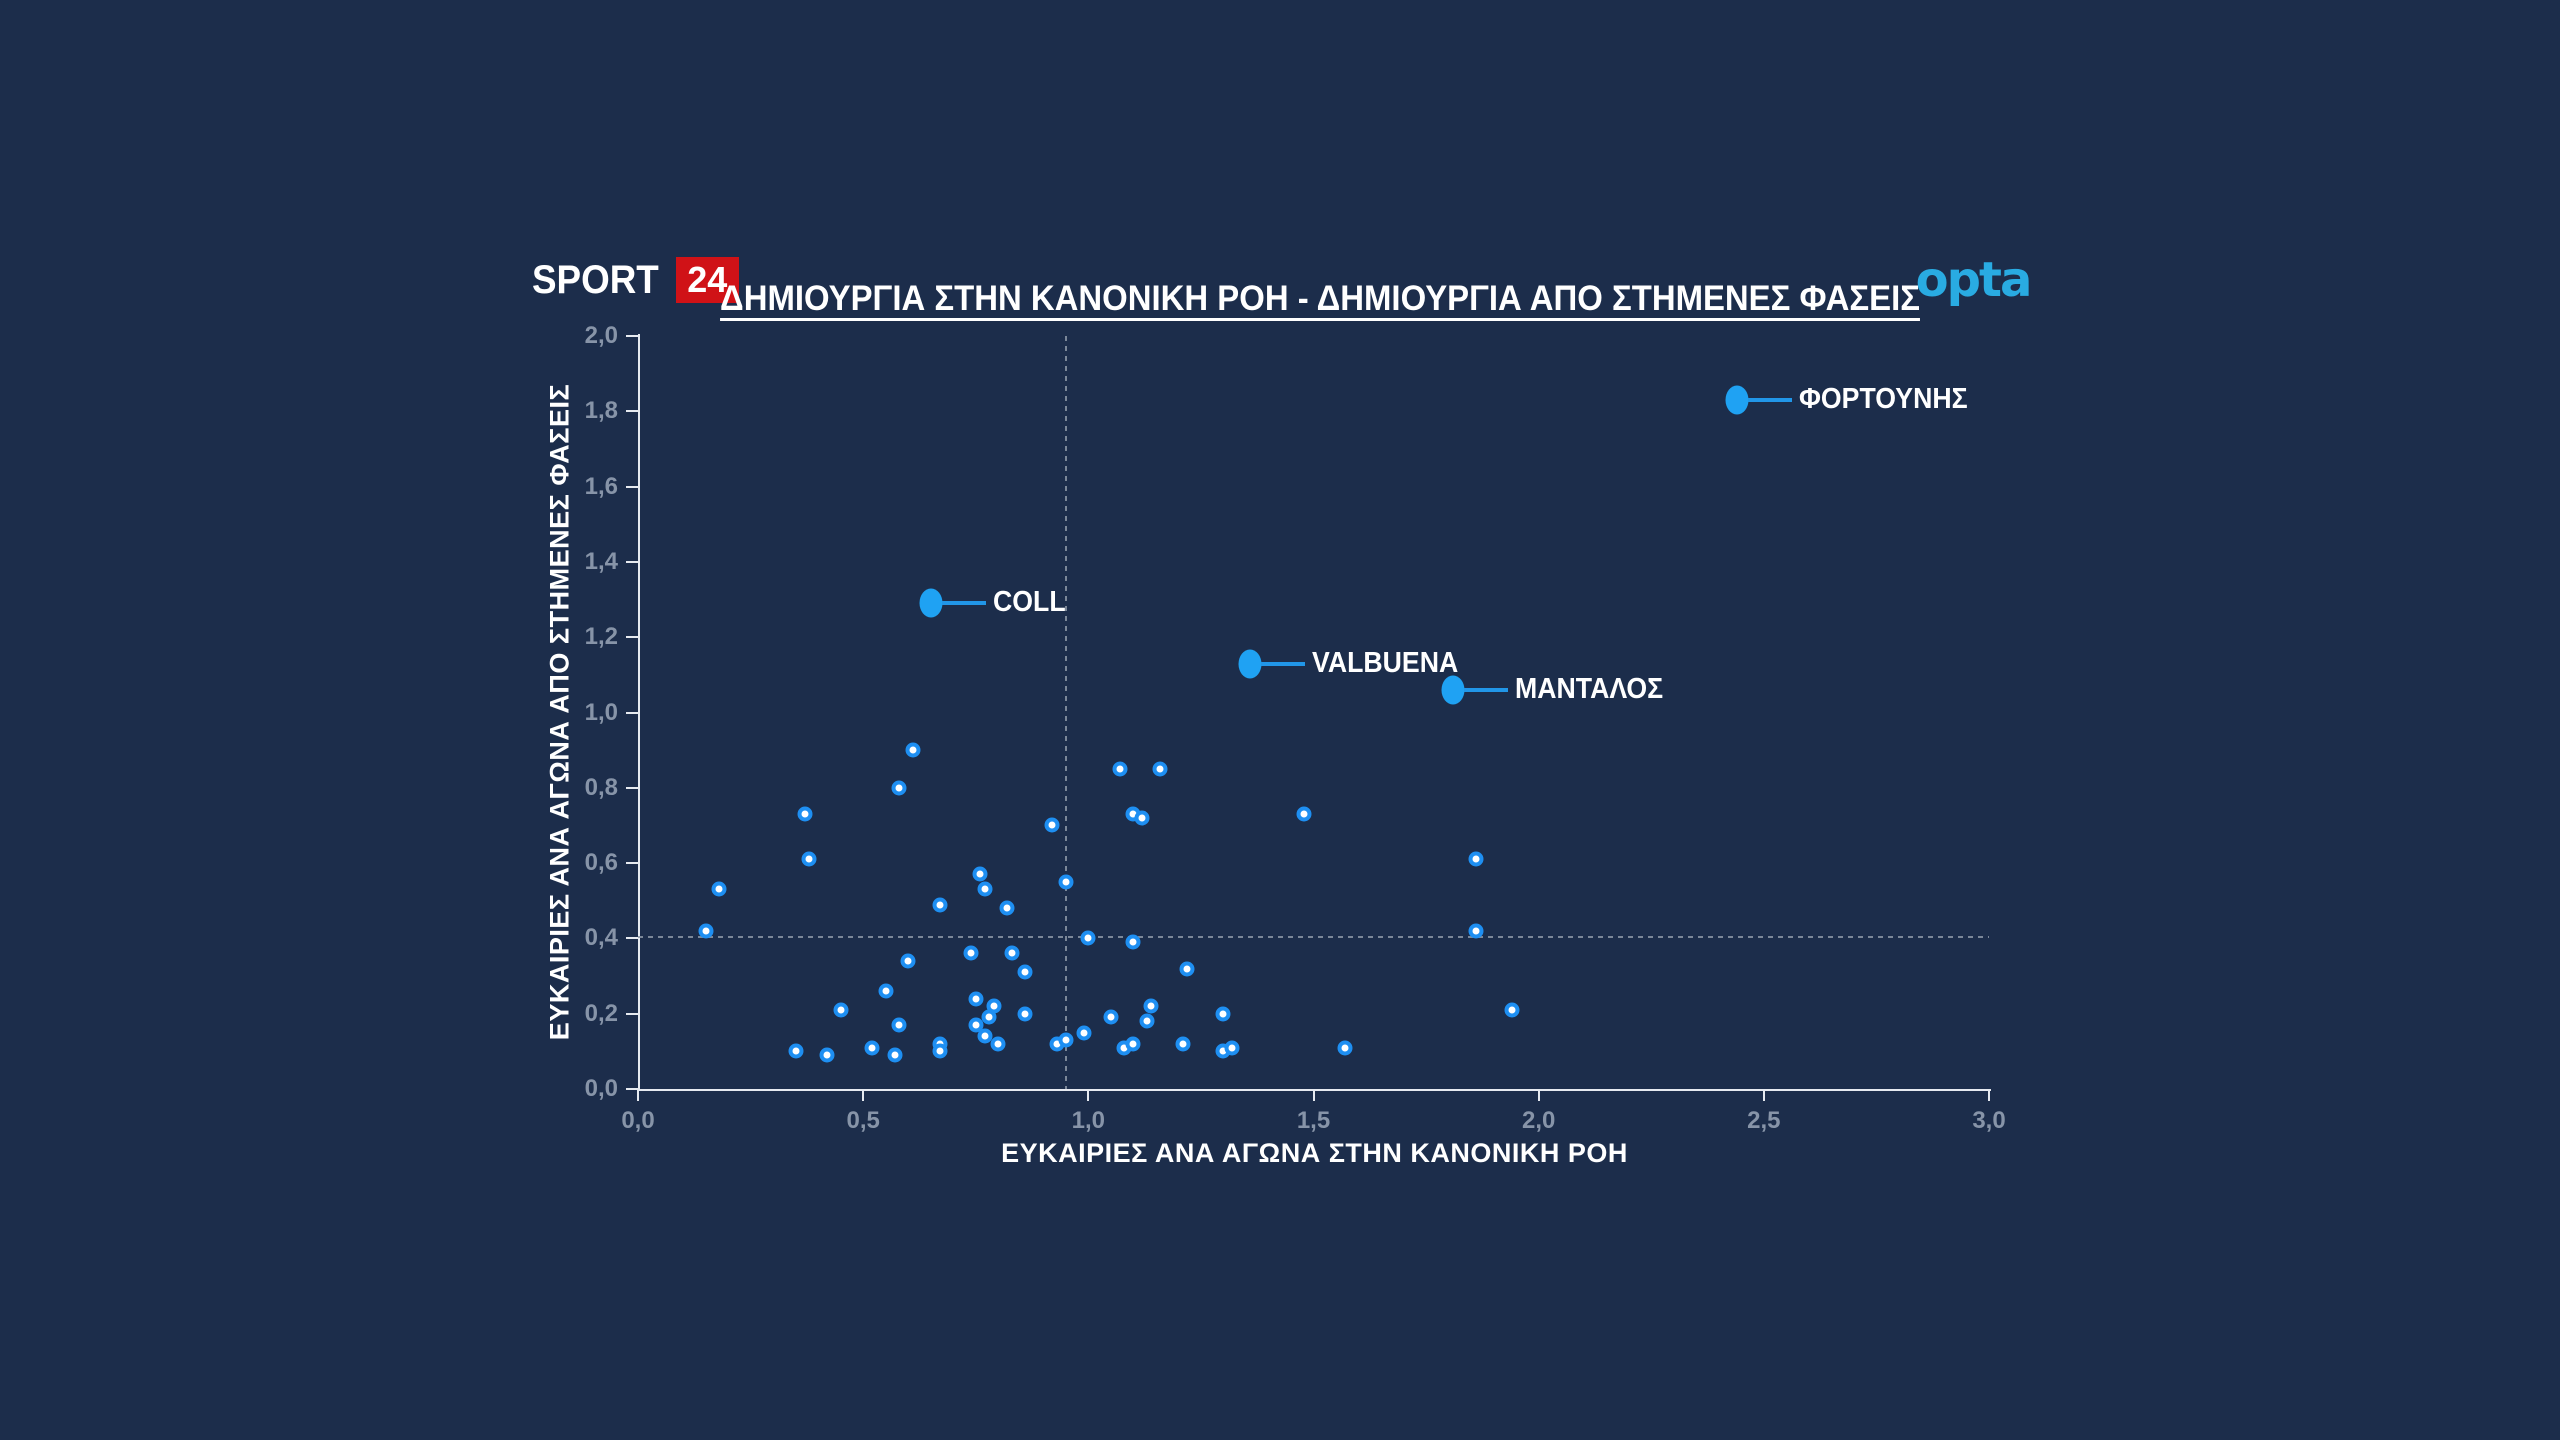  What do you see at coordinates (601, 411) in the screenshot?
I see `y-tick-label: 1,8` at bounding box center [601, 411].